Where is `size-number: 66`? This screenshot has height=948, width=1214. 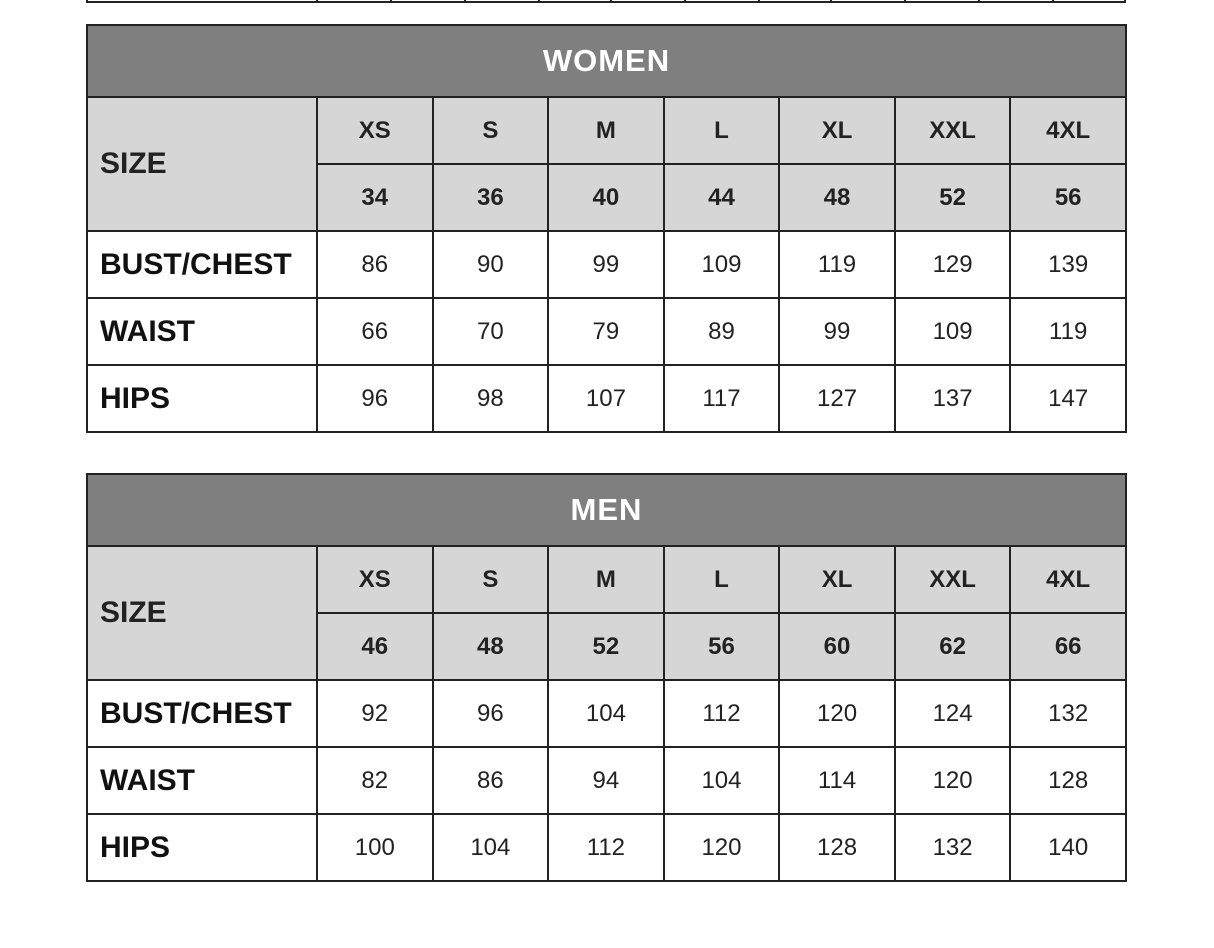
size-number: 66 is located at coordinates (1068, 646).